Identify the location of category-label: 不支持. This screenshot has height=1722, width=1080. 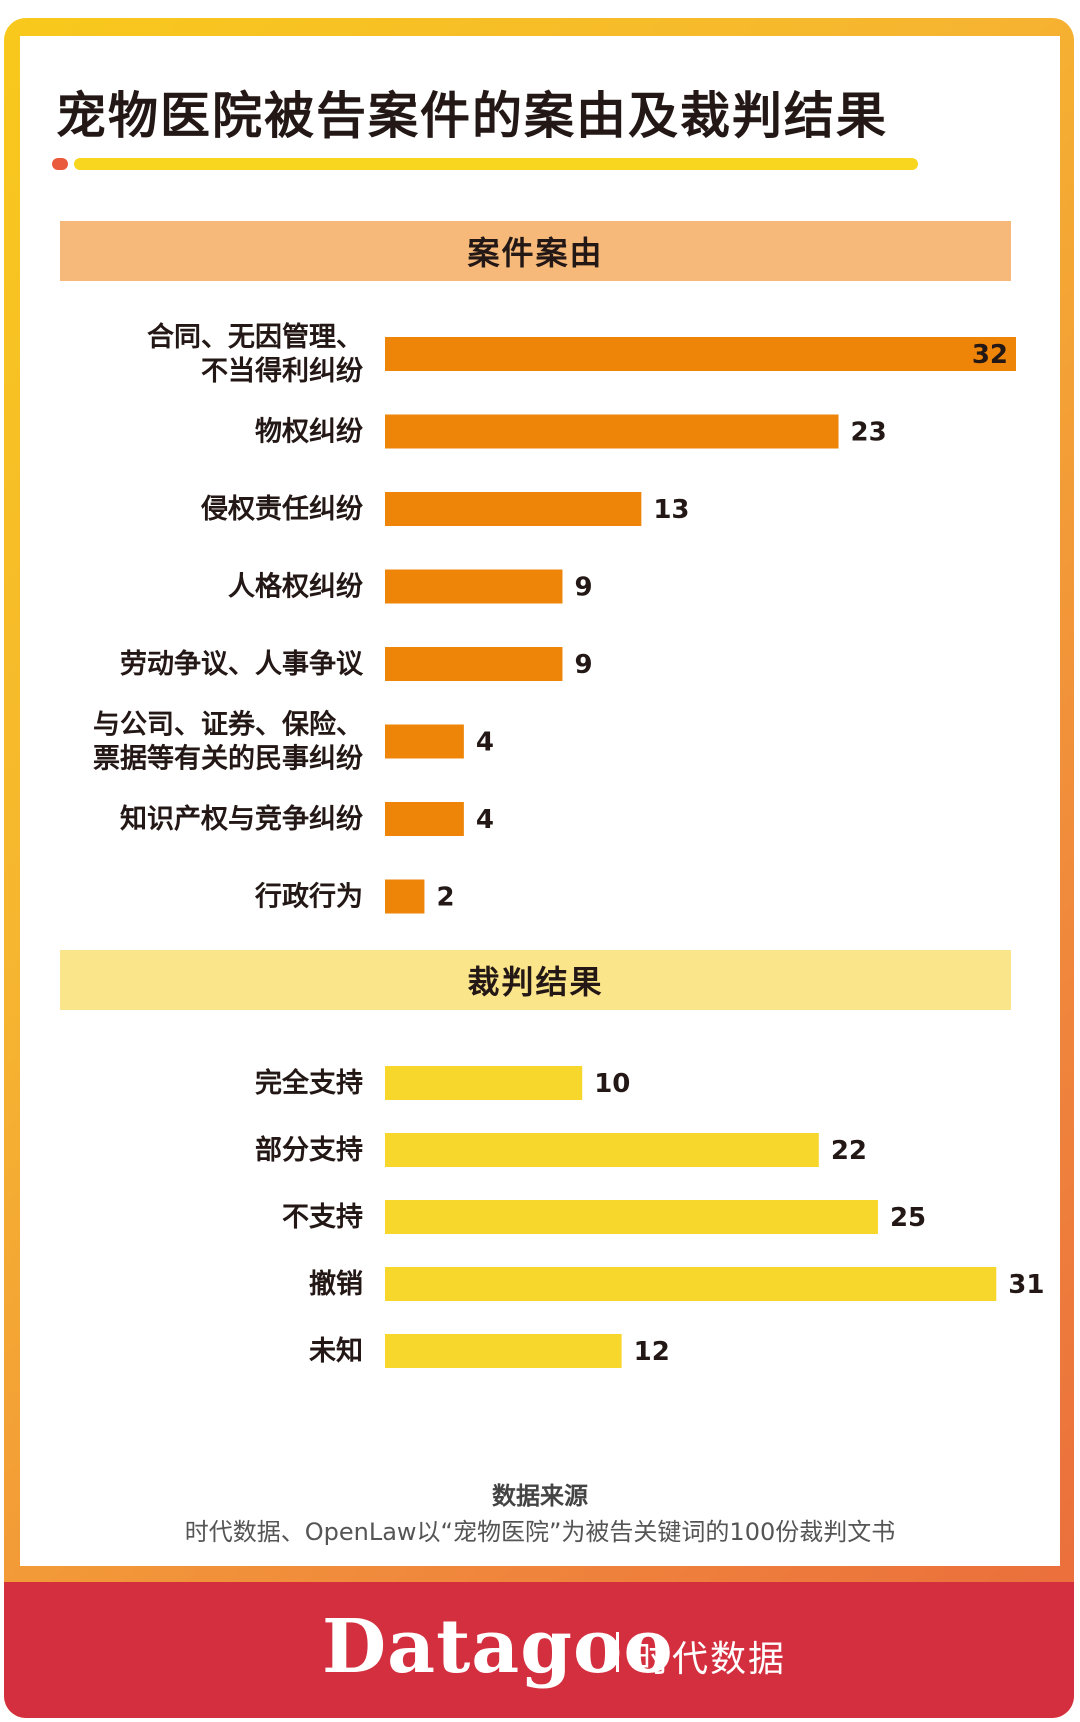
(322, 1217).